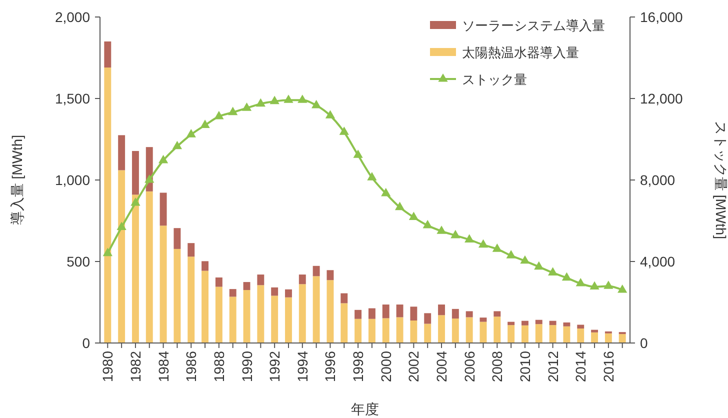 Image resolution: width=728 pixels, height=418 pixels. I want to click on y-tick-label: 500, so click(78, 262).